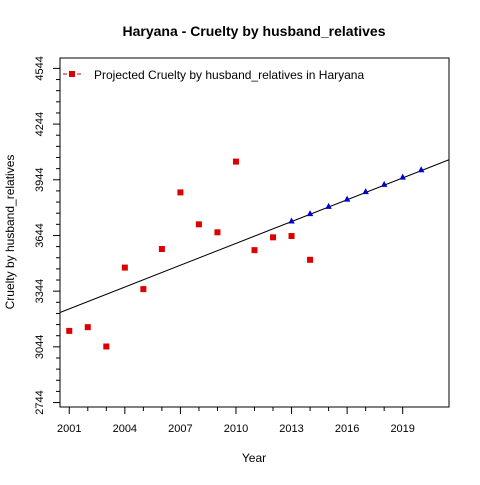  I want to click on y-tick-label: 2744, so click(40, 402).